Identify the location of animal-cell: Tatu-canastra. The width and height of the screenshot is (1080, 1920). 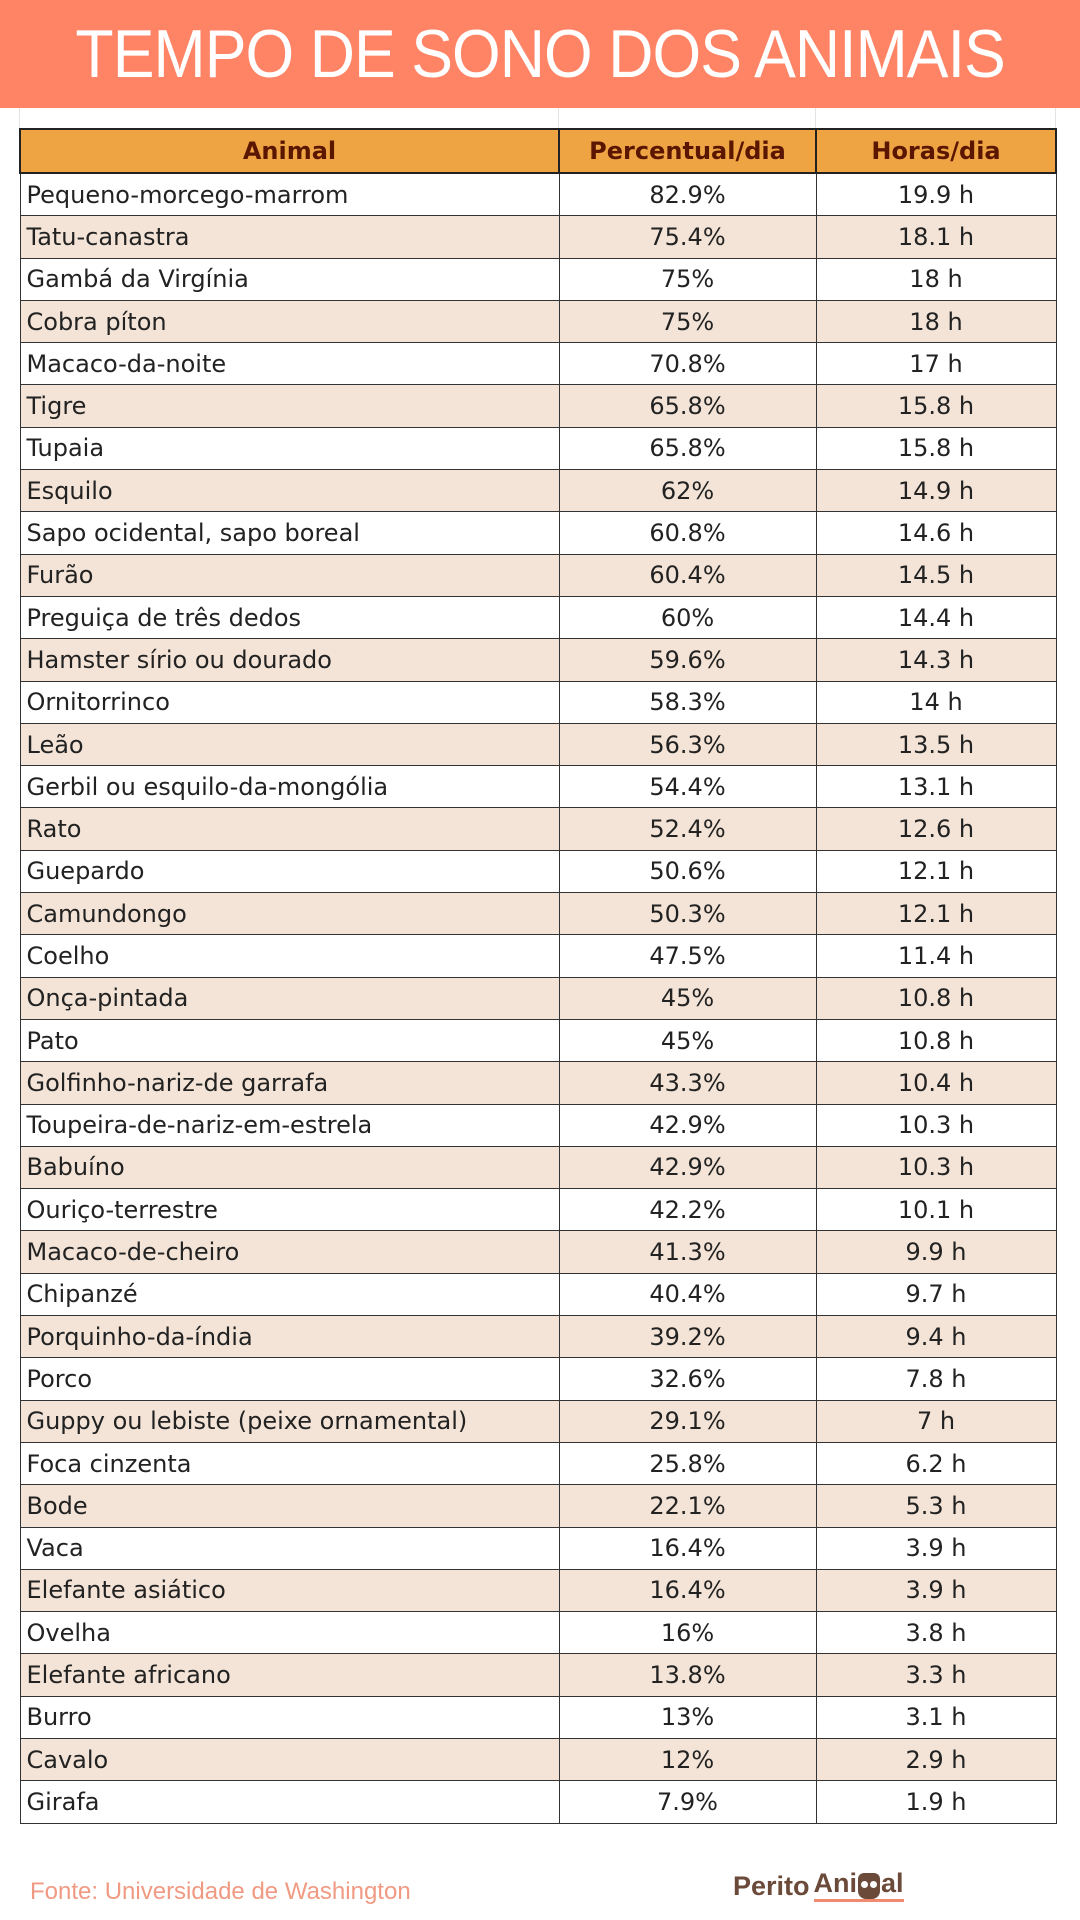
(289, 237).